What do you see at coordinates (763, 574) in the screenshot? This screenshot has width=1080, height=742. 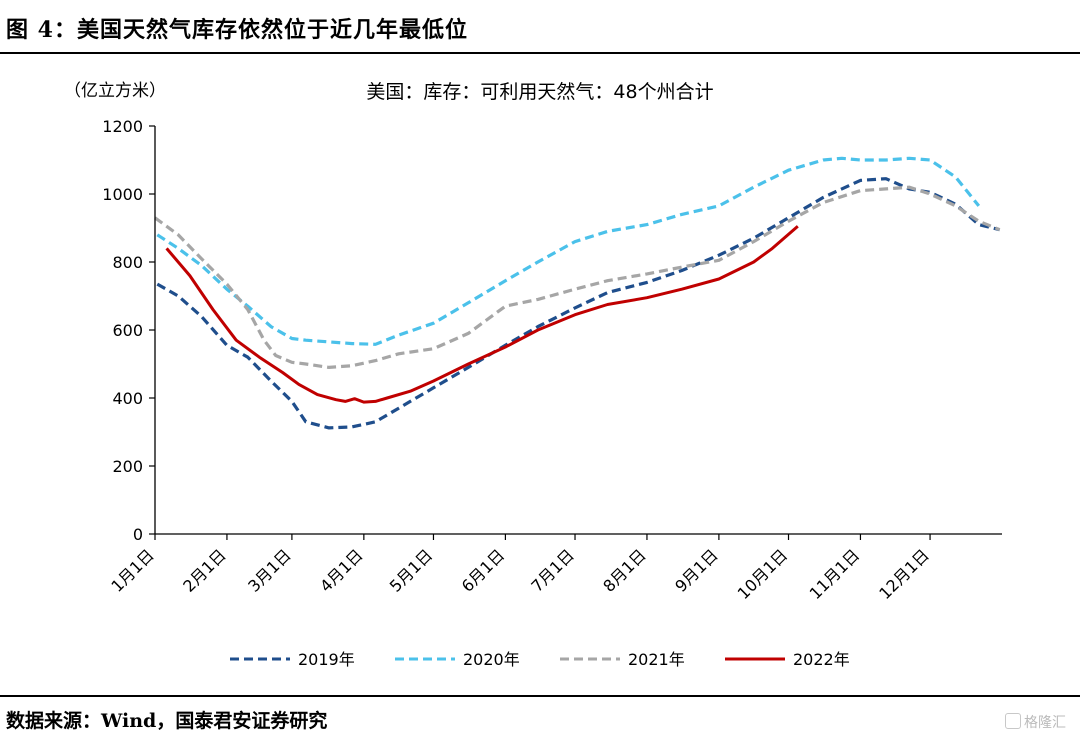 I see `x-tick-label: 10月1日` at bounding box center [763, 574].